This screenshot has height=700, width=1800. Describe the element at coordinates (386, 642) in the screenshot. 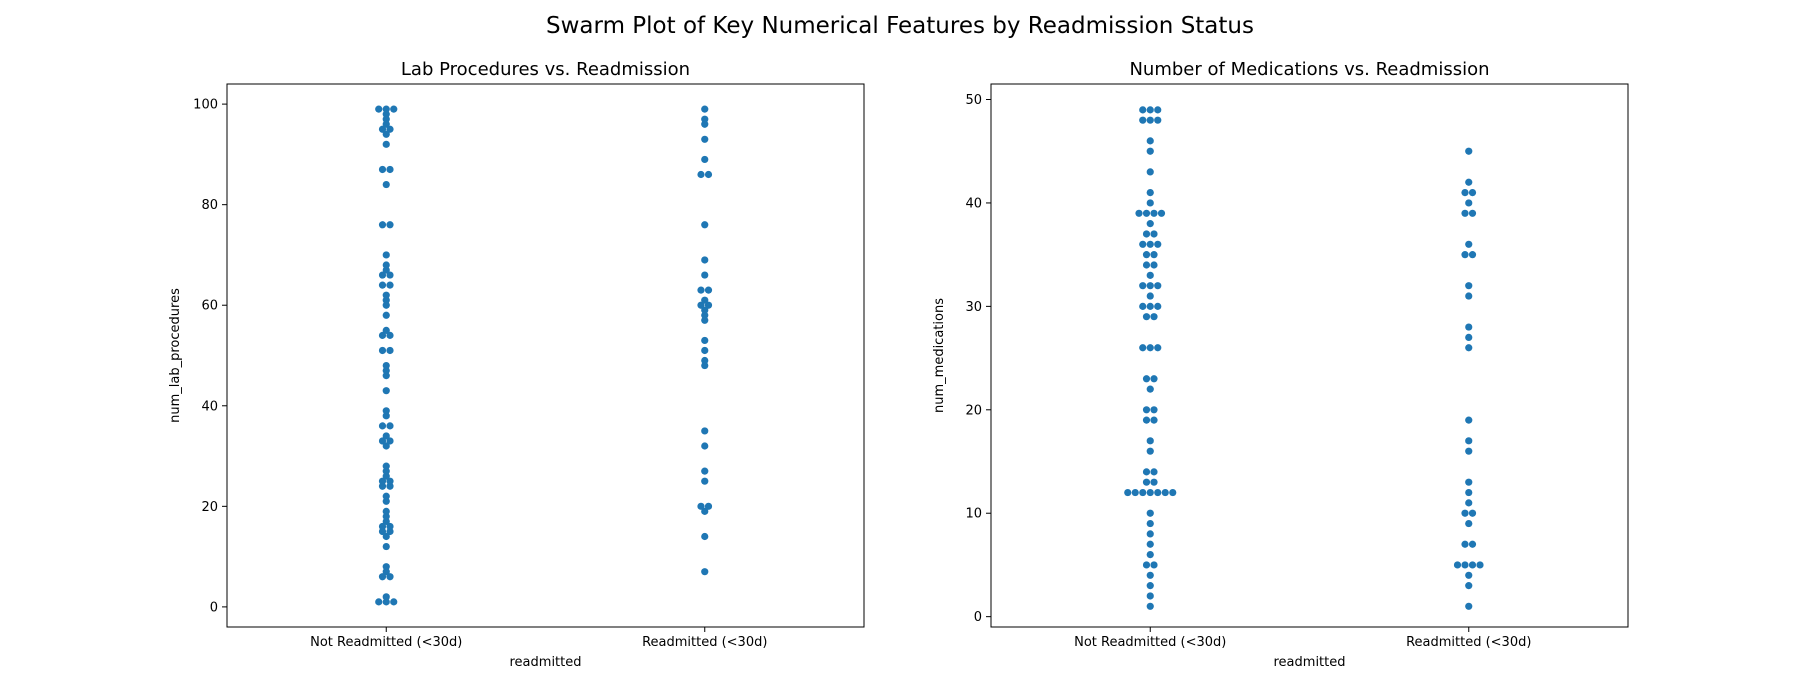

I see `x-tick-label: Not Readmitted (<30d)` at that location.